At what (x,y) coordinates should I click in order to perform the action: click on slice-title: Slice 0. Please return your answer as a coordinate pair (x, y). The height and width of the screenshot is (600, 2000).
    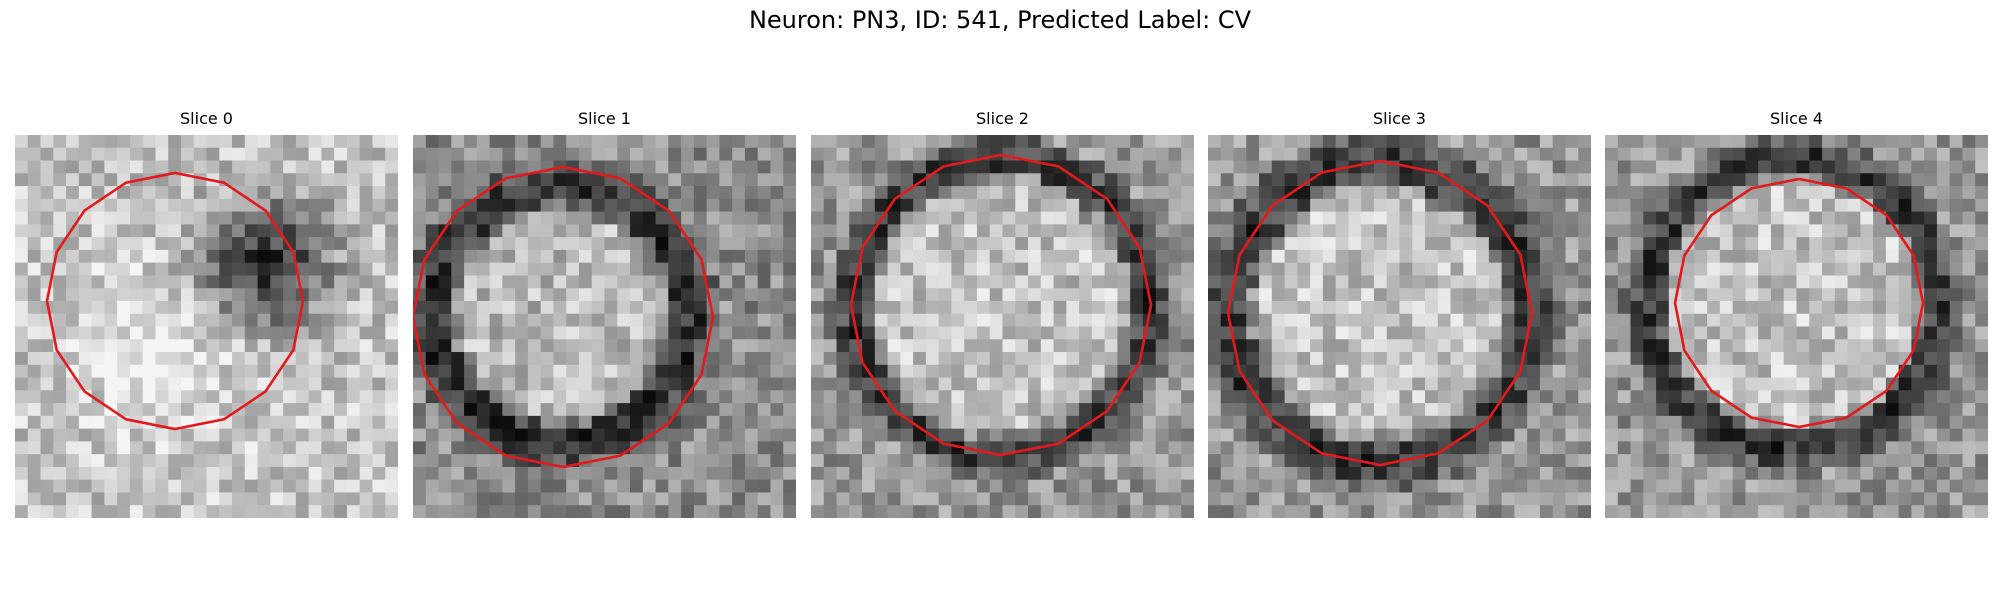
    Looking at the image, I should click on (206, 118).